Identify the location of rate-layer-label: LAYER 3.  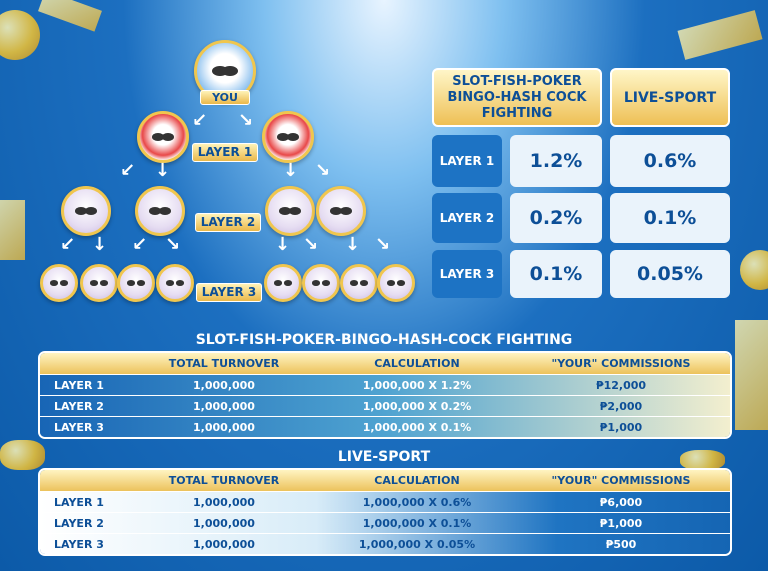
(467, 274).